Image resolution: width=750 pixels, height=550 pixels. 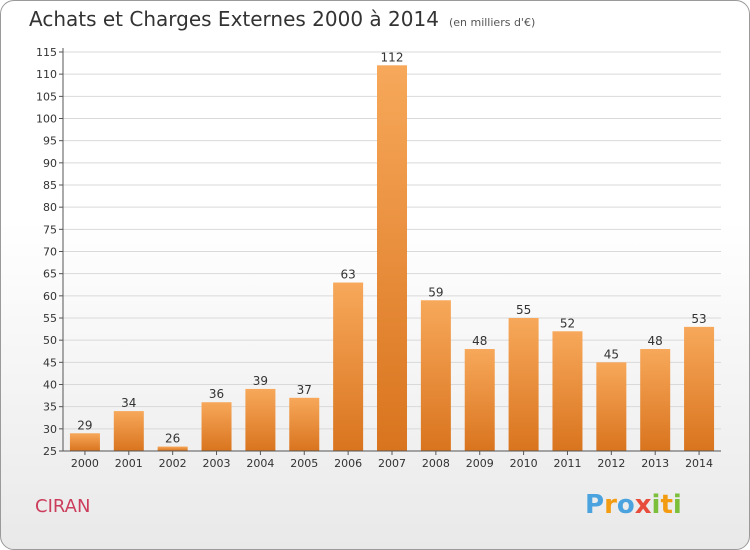 I want to click on y-tick-label: 30, so click(x=50, y=429).